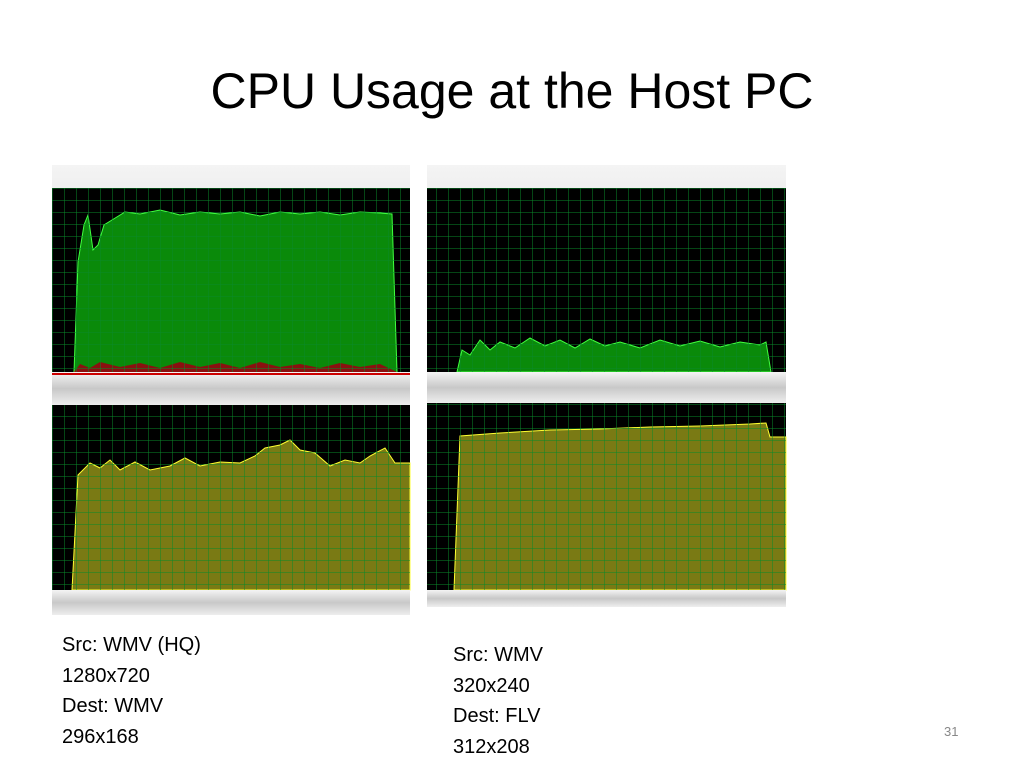 The height and width of the screenshot is (768, 1024). What do you see at coordinates (491, 685) in the screenshot?
I see `caption-line: 320x240` at bounding box center [491, 685].